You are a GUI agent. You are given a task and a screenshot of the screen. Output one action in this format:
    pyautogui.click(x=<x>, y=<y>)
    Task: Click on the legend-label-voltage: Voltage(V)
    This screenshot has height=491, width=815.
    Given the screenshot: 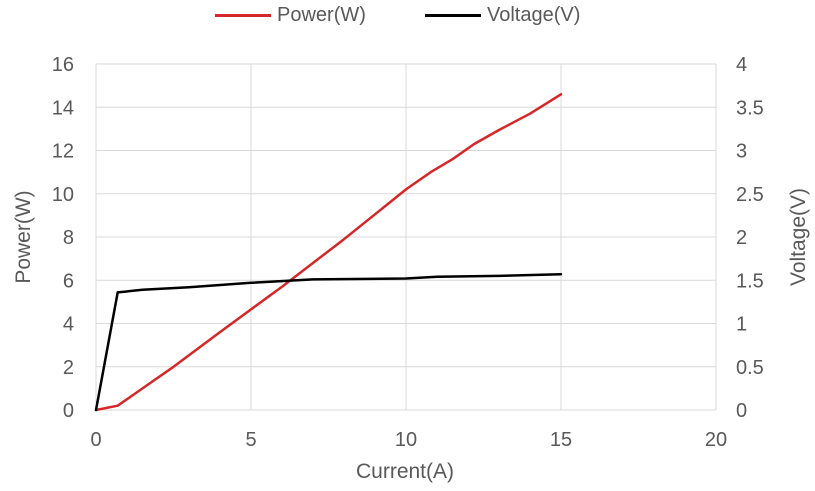 What is the action you would take?
    pyautogui.click(x=534, y=15)
    